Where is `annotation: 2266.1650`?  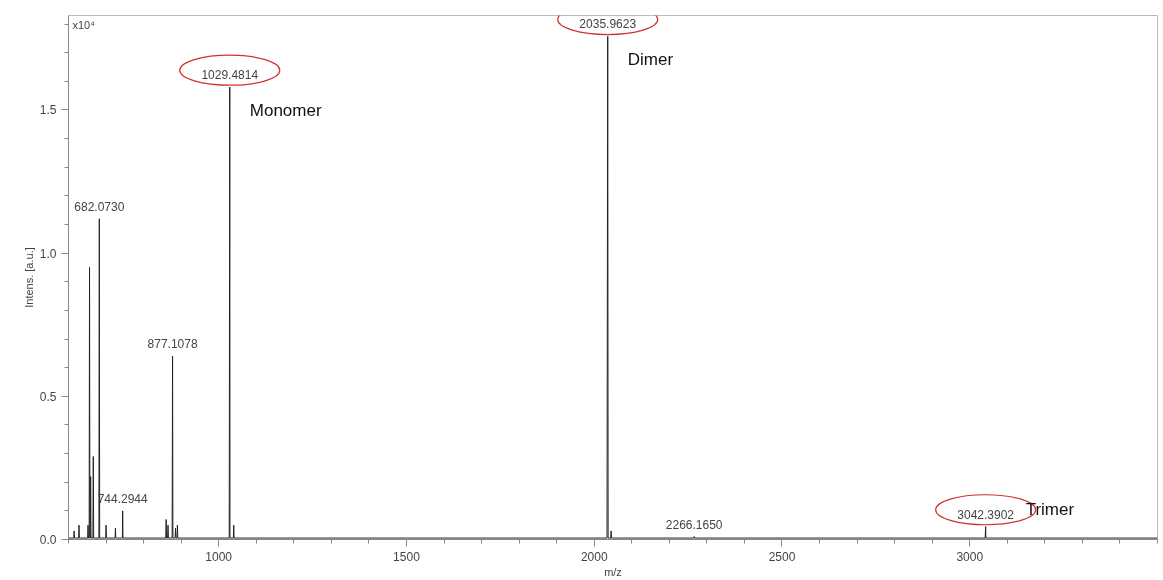 annotation: 2266.1650 is located at coordinates (694, 524).